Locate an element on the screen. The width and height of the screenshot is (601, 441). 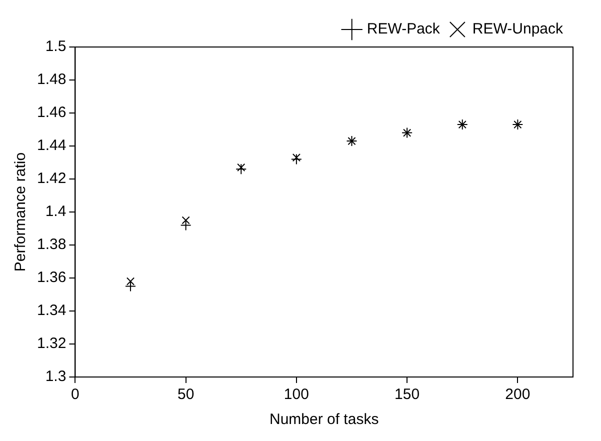
legend-label: REW-Pack is located at coordinates (403, 29).